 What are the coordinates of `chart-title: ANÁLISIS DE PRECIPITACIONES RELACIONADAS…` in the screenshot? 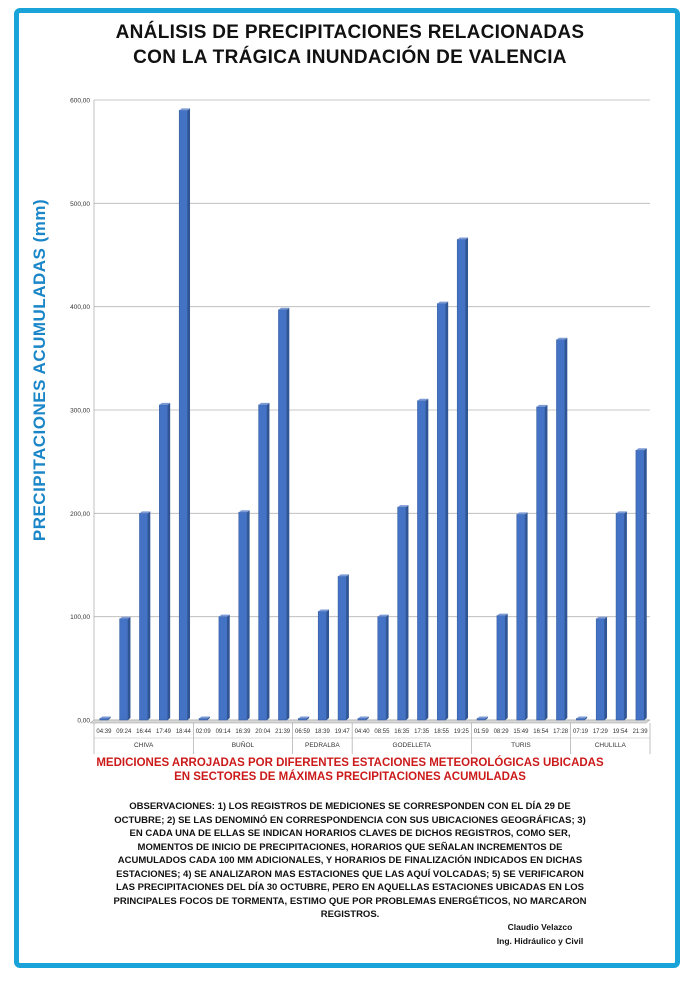 It's located at (350, 45).